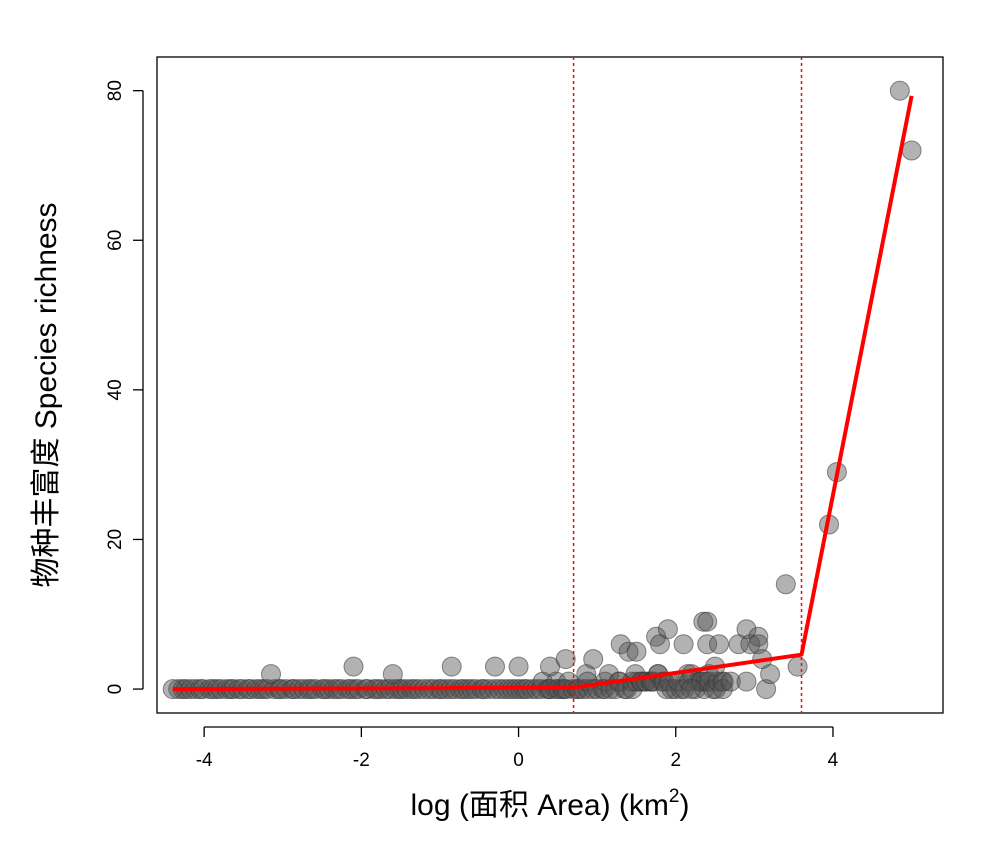  Describe the element at coordinates (674, 796) in the screenshot. I see `x-axis-title-superscript: 2` at that location.